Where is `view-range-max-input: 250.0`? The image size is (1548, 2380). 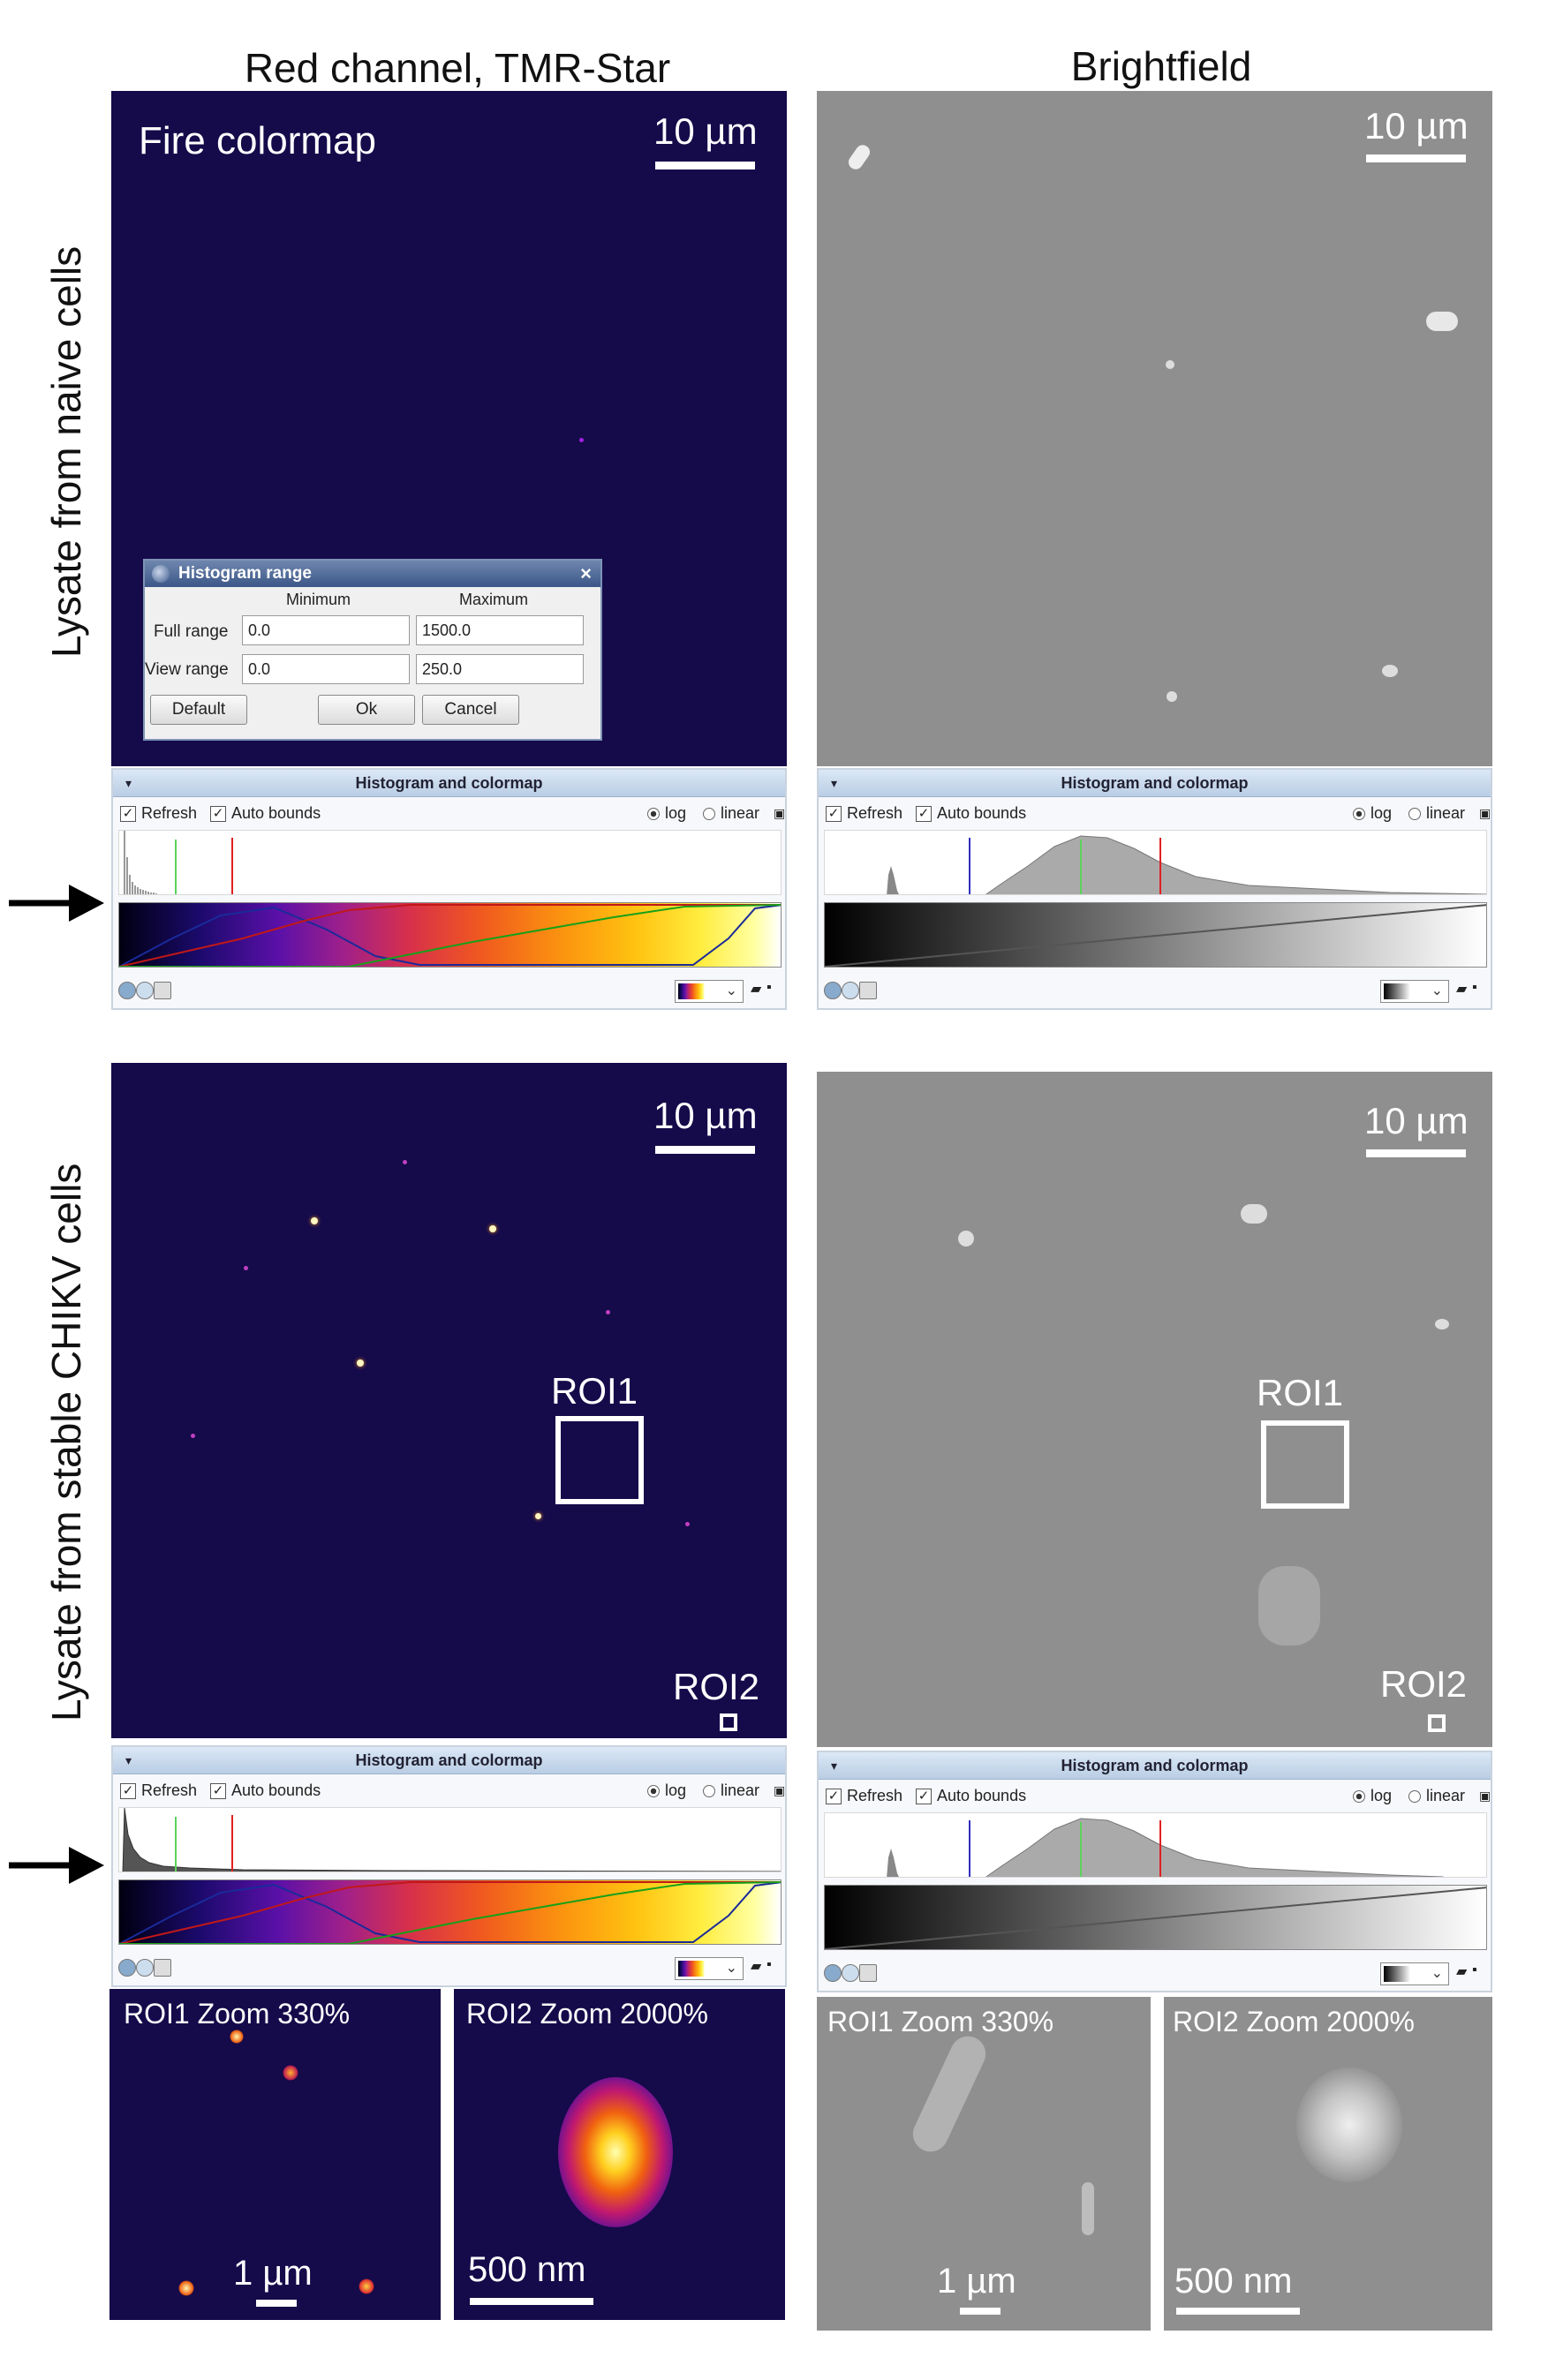 view-range-max-input: 250.0 is located at coordinates (500, 669).